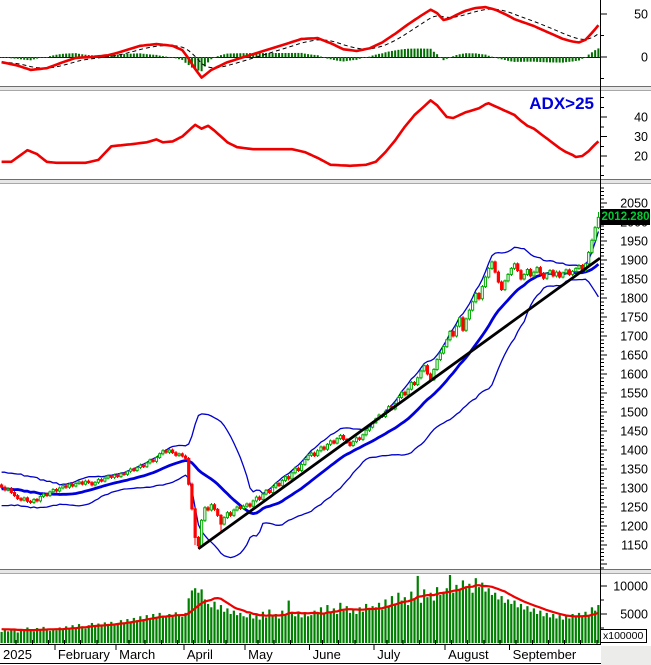 The height and width of the screenshot is (665, 651). I want to click on svg-text: 1350, so click(634, 470).